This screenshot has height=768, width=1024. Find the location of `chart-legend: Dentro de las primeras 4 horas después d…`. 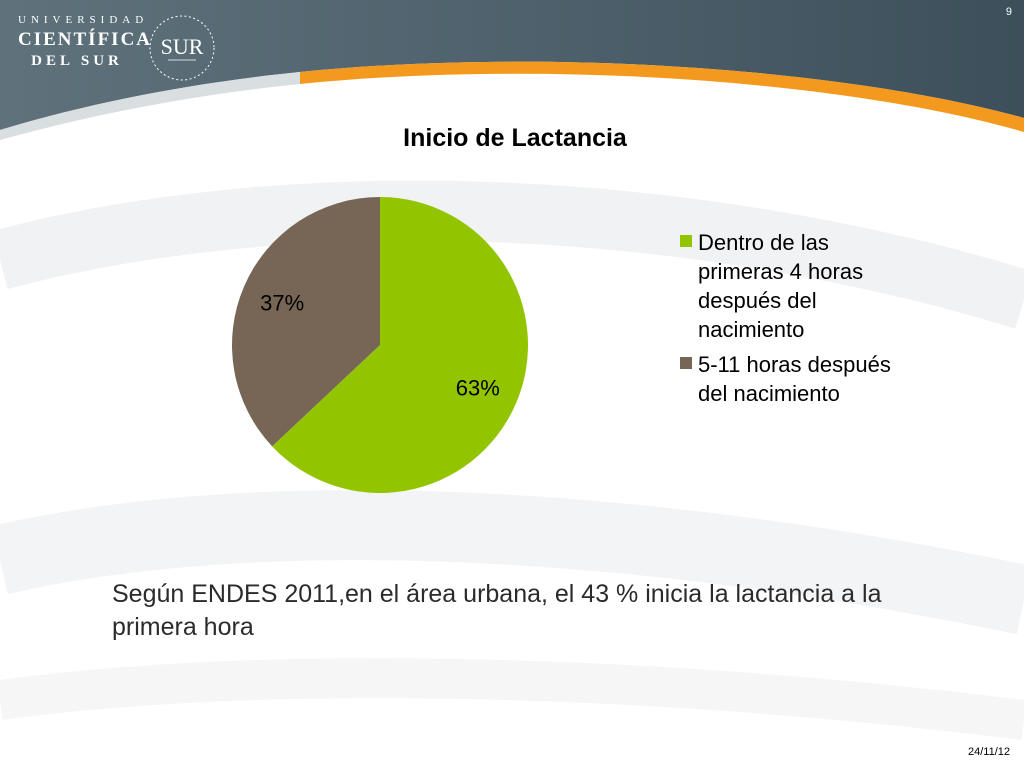

chart-legend: Dentro de las primeras 4 horas después d… is located at coordinates (795, 321).